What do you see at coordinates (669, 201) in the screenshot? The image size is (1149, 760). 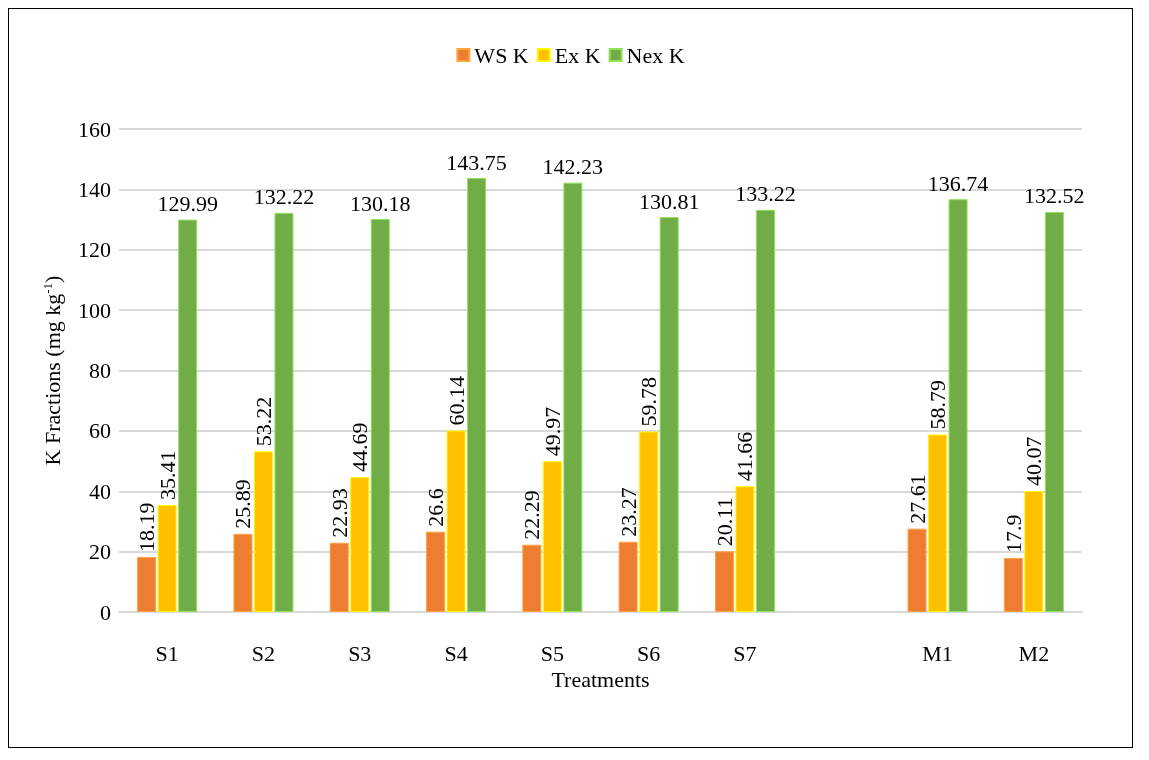 I see `data-label: 130.81` at bounding box center [669, 201].